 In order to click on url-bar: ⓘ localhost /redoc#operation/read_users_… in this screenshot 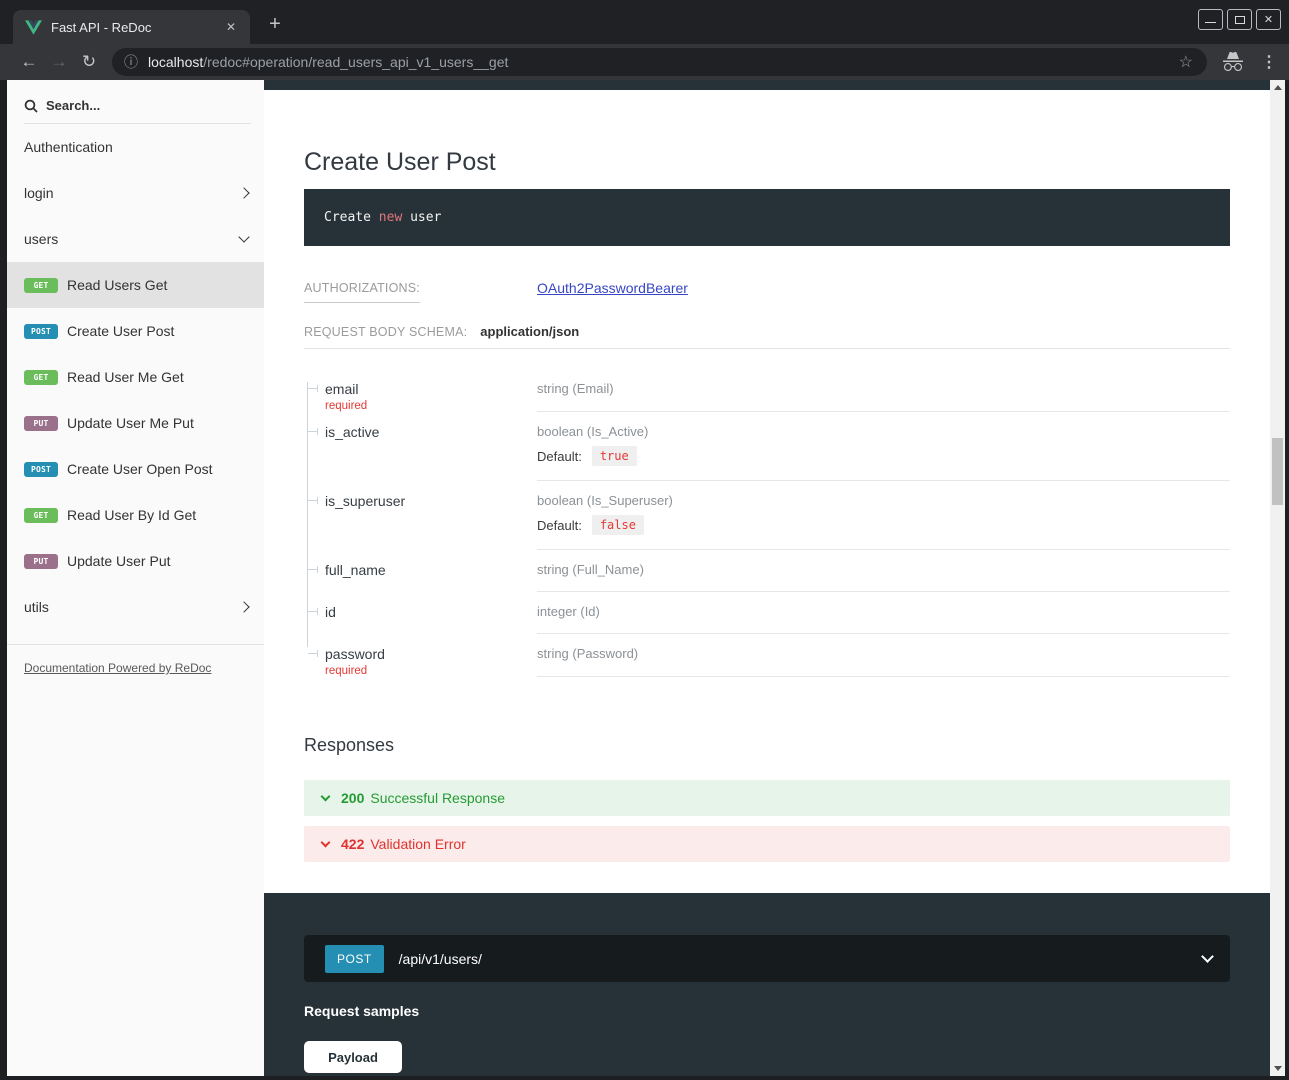, I will do `click(659, 62)`.